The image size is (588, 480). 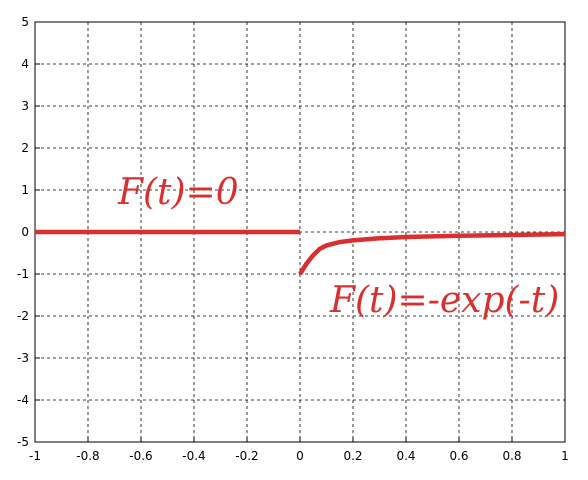 What do you see at coordinates (565, 456) in the screenshot?
I see `x-tick-label: 1` at bounding box center [565, 456].